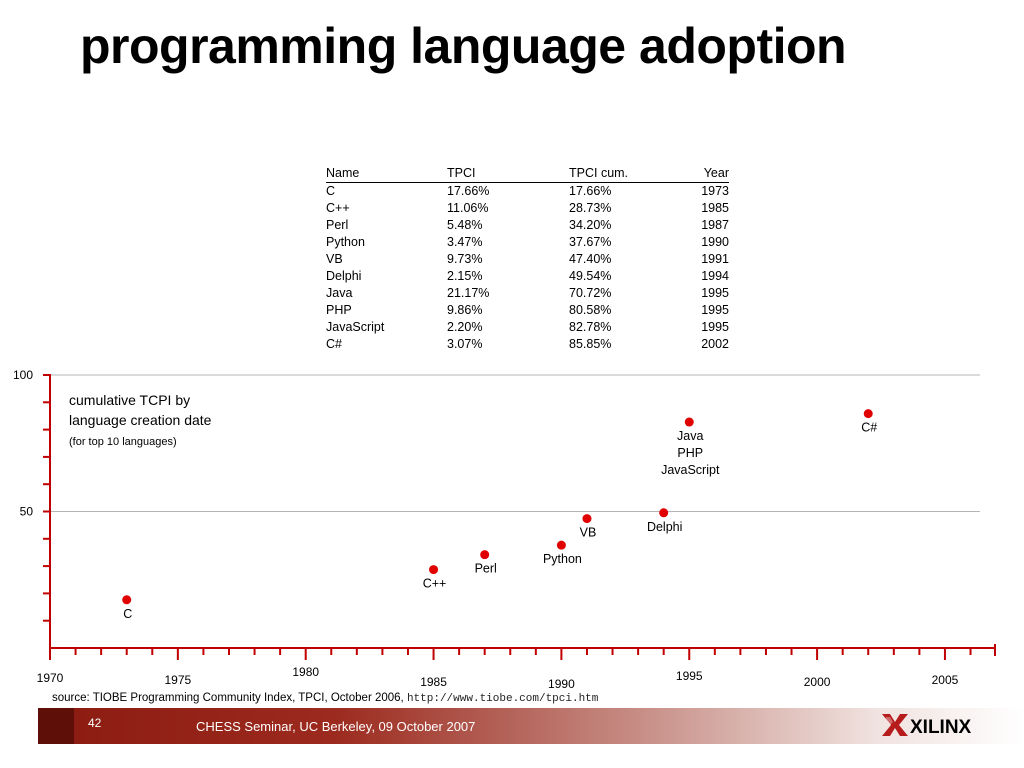 The image size is (1024, 768). Describe the element at coordinates (468, 208) in the screenshot. I see `cell-tpci: 11.06%` at that location.